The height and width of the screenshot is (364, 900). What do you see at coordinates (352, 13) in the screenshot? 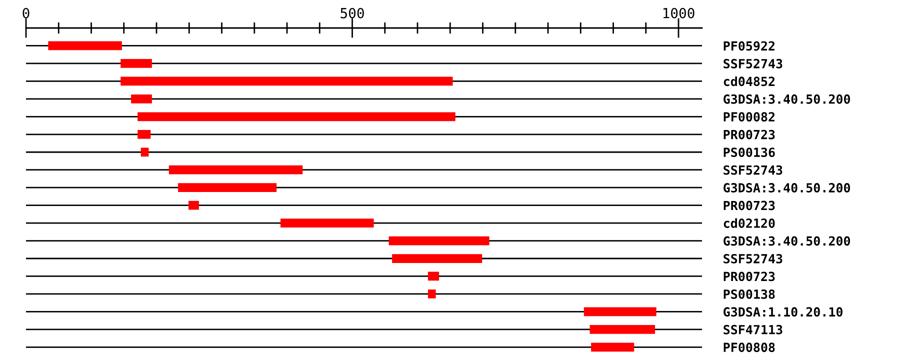
I see `x-tick-label: 500` at bounding box center [352, 13].